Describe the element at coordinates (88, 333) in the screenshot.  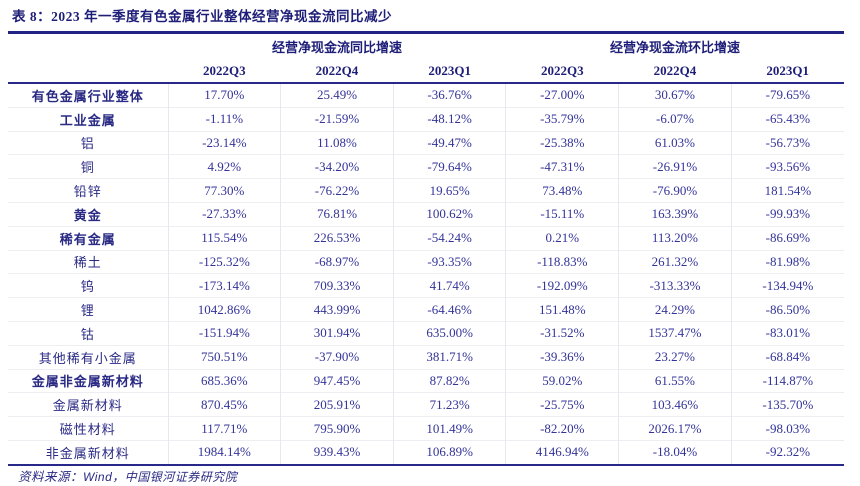
I see `row-label: 钴` at that location.